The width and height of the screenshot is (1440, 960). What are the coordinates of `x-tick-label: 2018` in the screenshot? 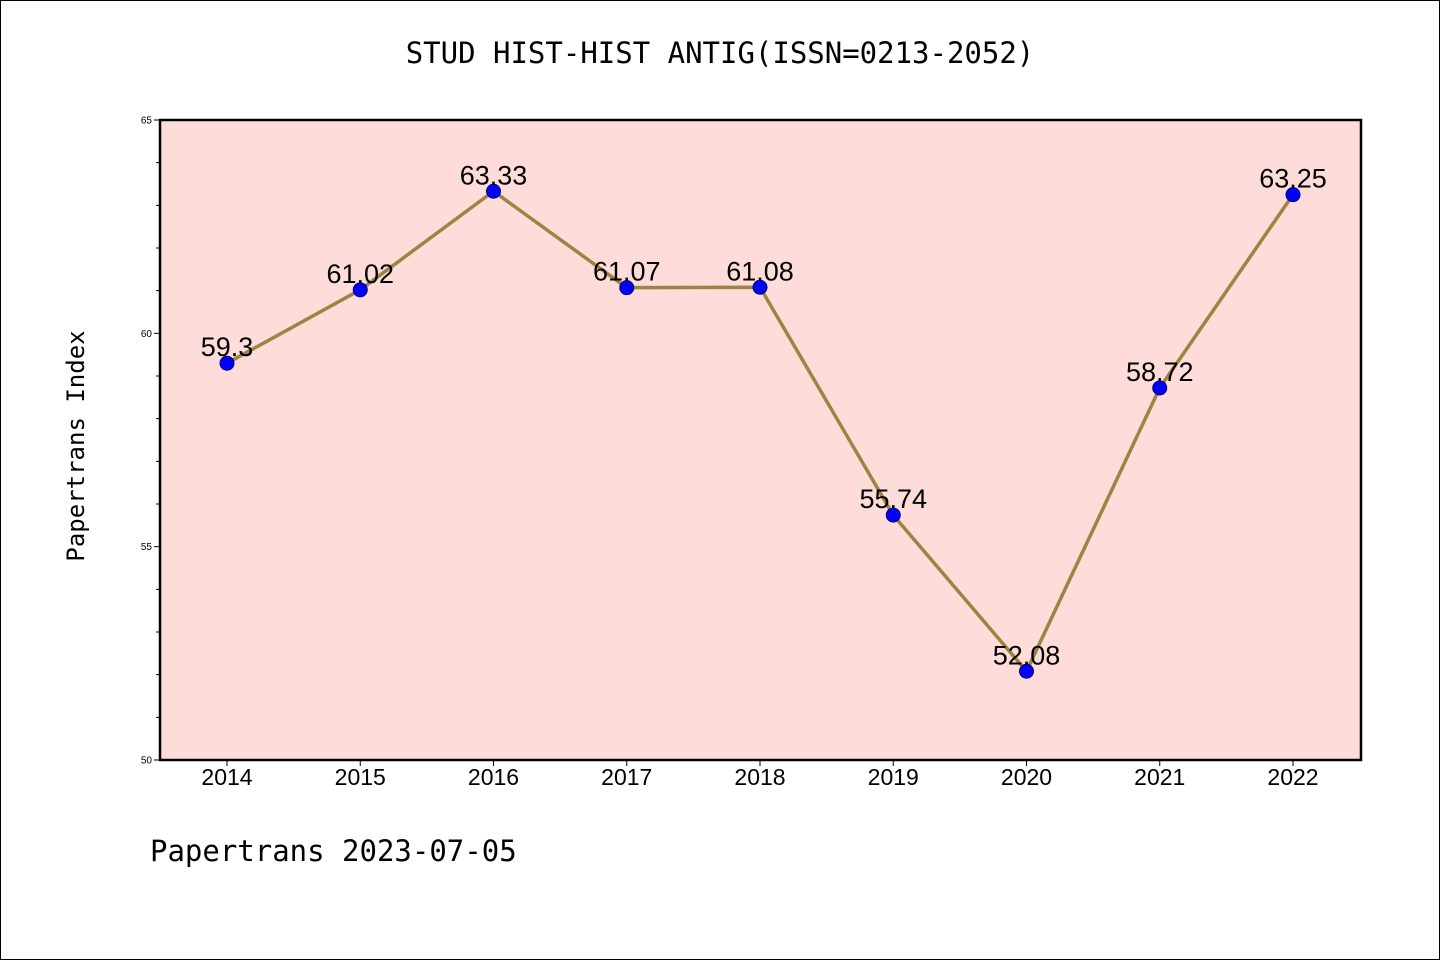 It's located at (759, 777).